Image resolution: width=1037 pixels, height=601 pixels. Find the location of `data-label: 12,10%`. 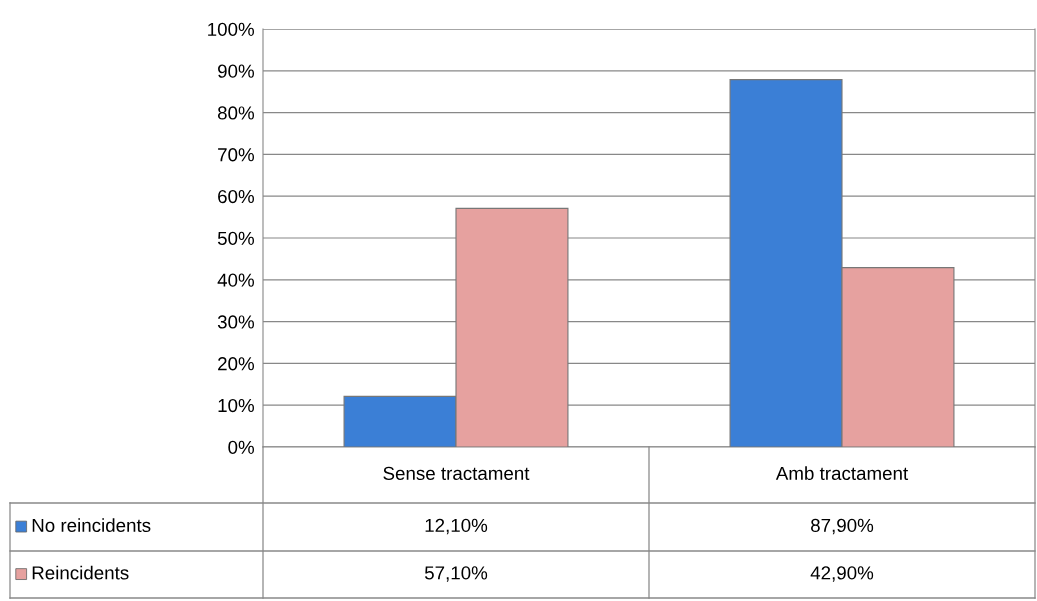

data-label: 12,10% is located at coordinates (456, 526).